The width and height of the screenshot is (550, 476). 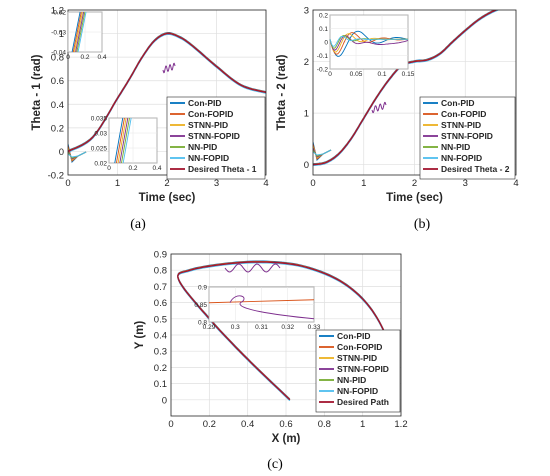 What do you see at coordinates (323, 29) in the screenshot?
I see `inset-y-tick: 0.1` at bounding box center [323, 29].